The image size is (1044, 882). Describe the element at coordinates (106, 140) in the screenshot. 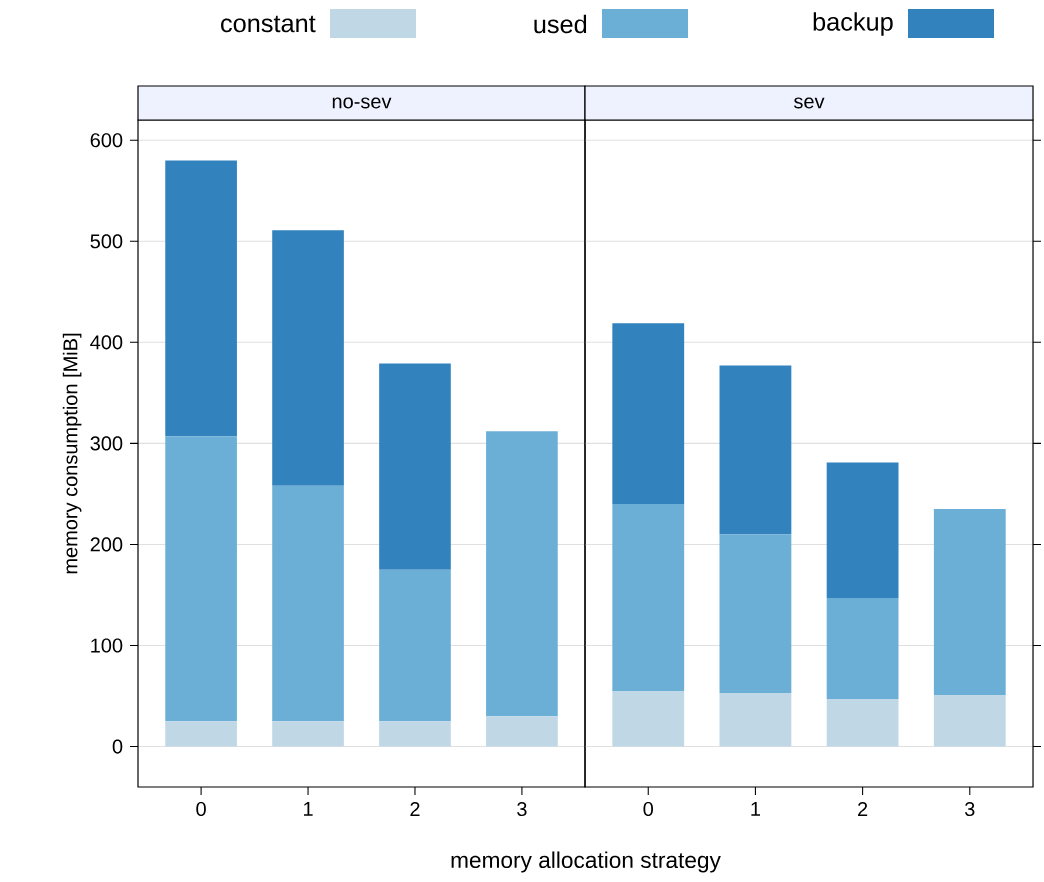

I see `y-tick-label: 600` at that location.